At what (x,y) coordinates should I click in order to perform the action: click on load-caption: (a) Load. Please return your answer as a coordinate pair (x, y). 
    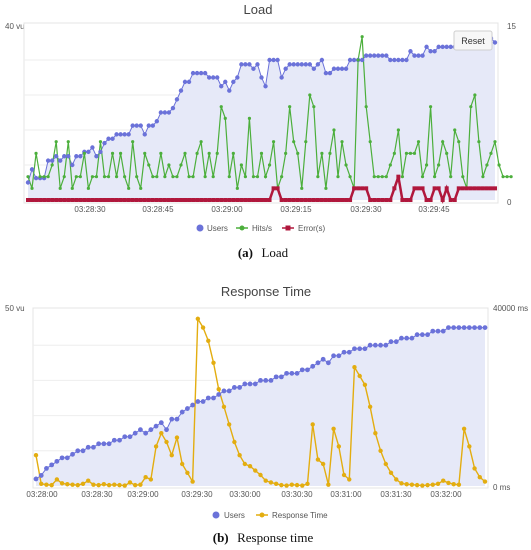
    Looking at the image, I should click on (263, 252).